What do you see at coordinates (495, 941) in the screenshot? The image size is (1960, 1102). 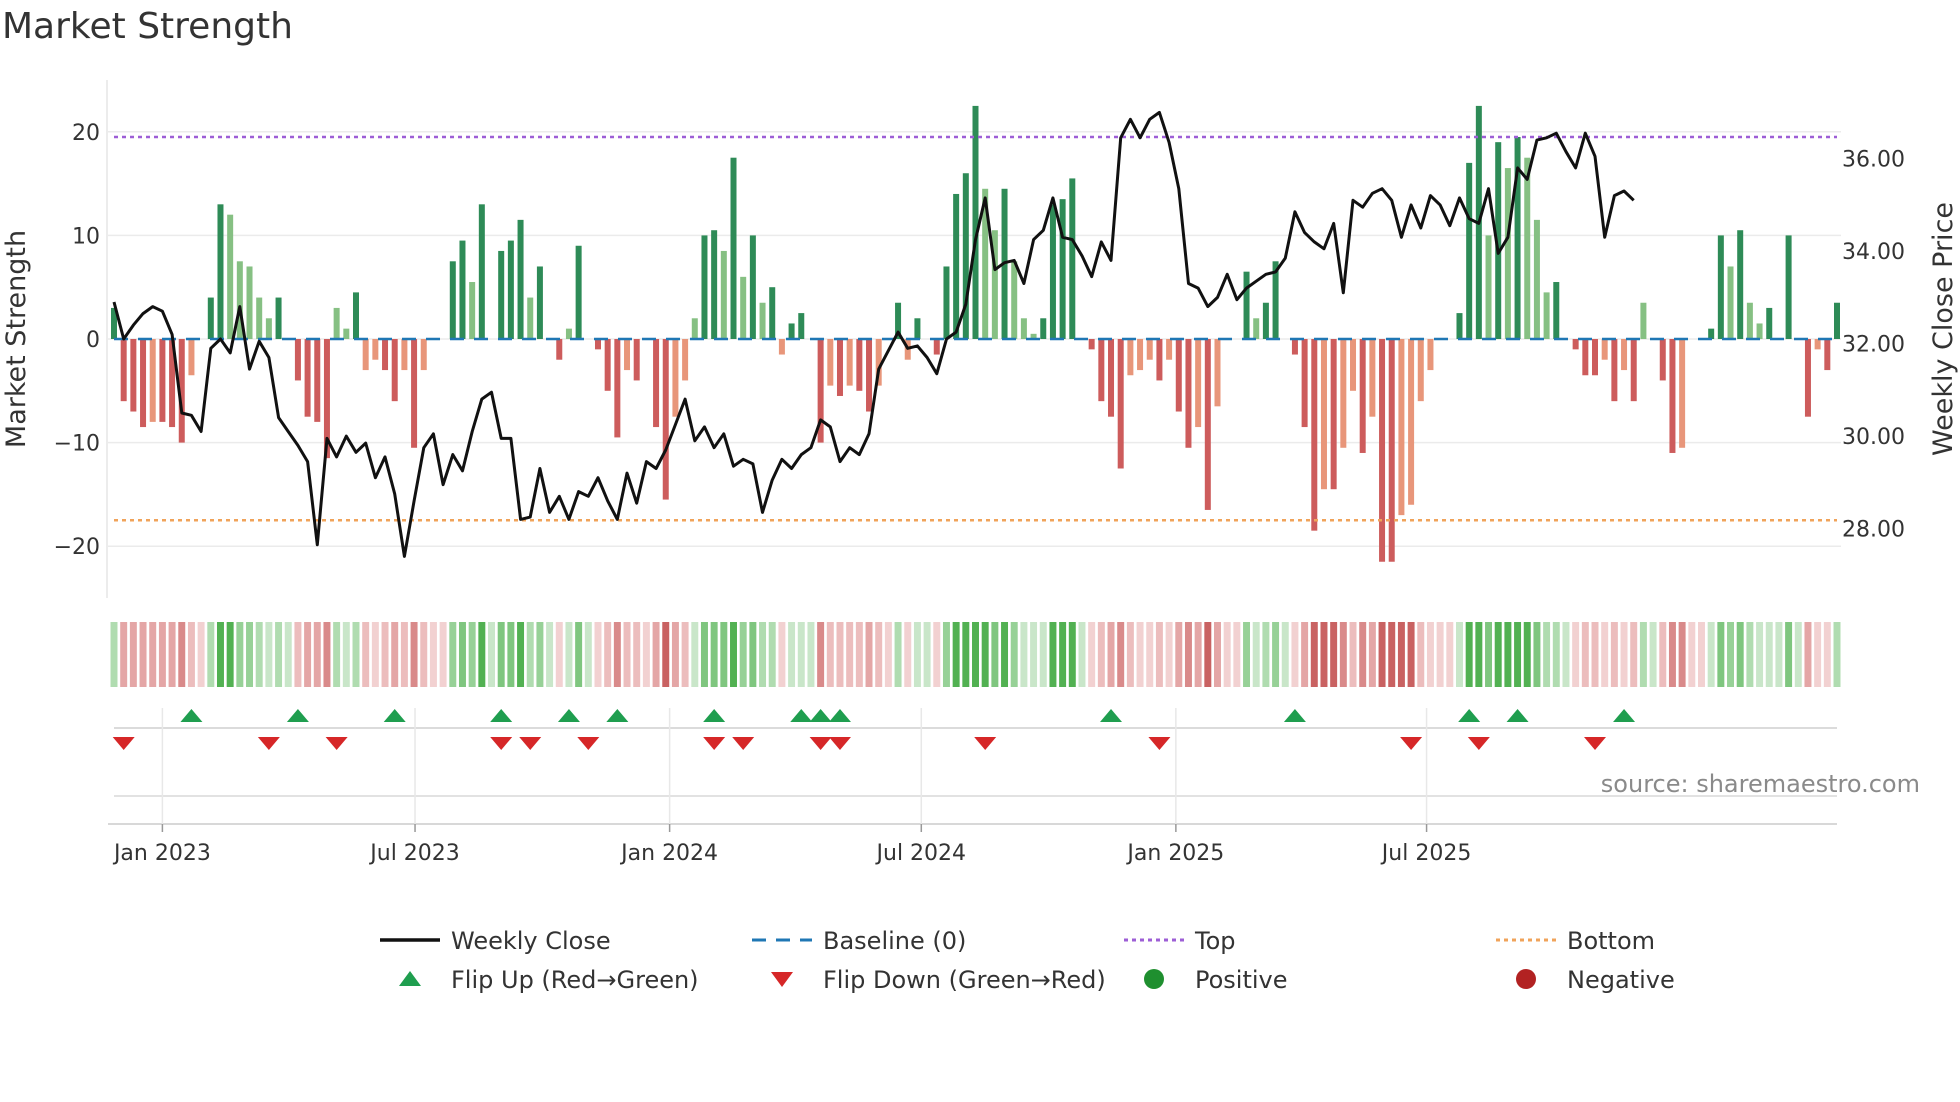 I see `legend-item: Weekly Close` at bounding box center [495, 941].